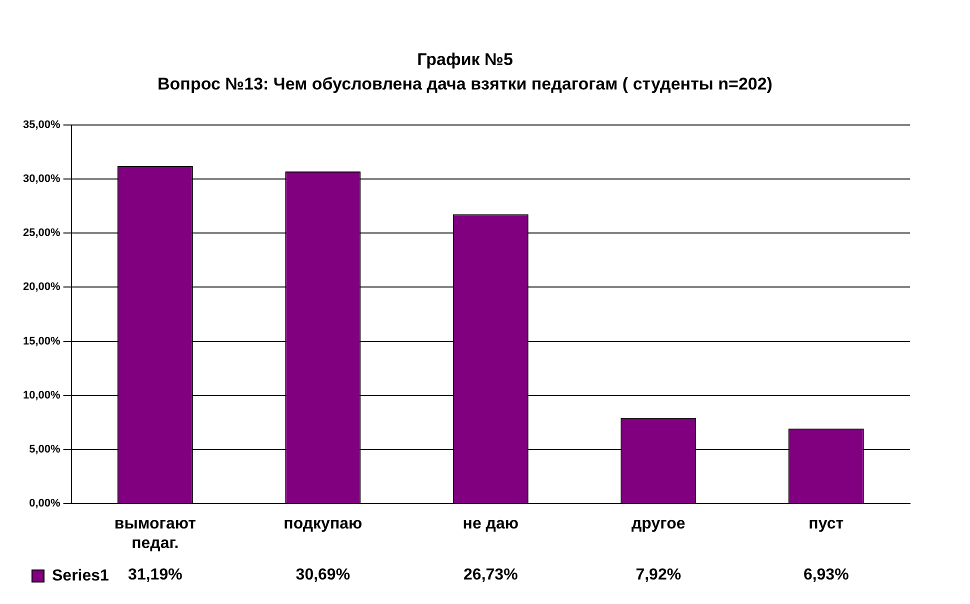  Describe the element at coordinates (41, 178) in the screenshot. I see `y-tick-label: 30,00%` at that location.